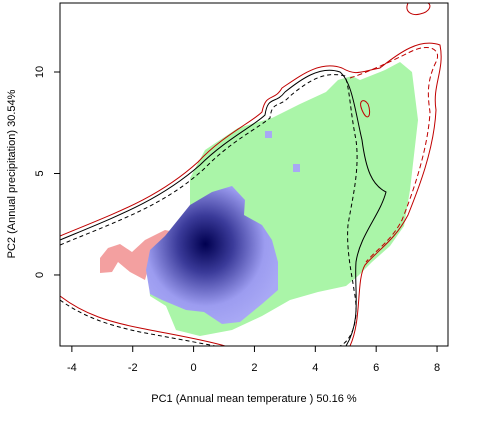  I want to click on x-tick-label: 6, so click(376, 368).